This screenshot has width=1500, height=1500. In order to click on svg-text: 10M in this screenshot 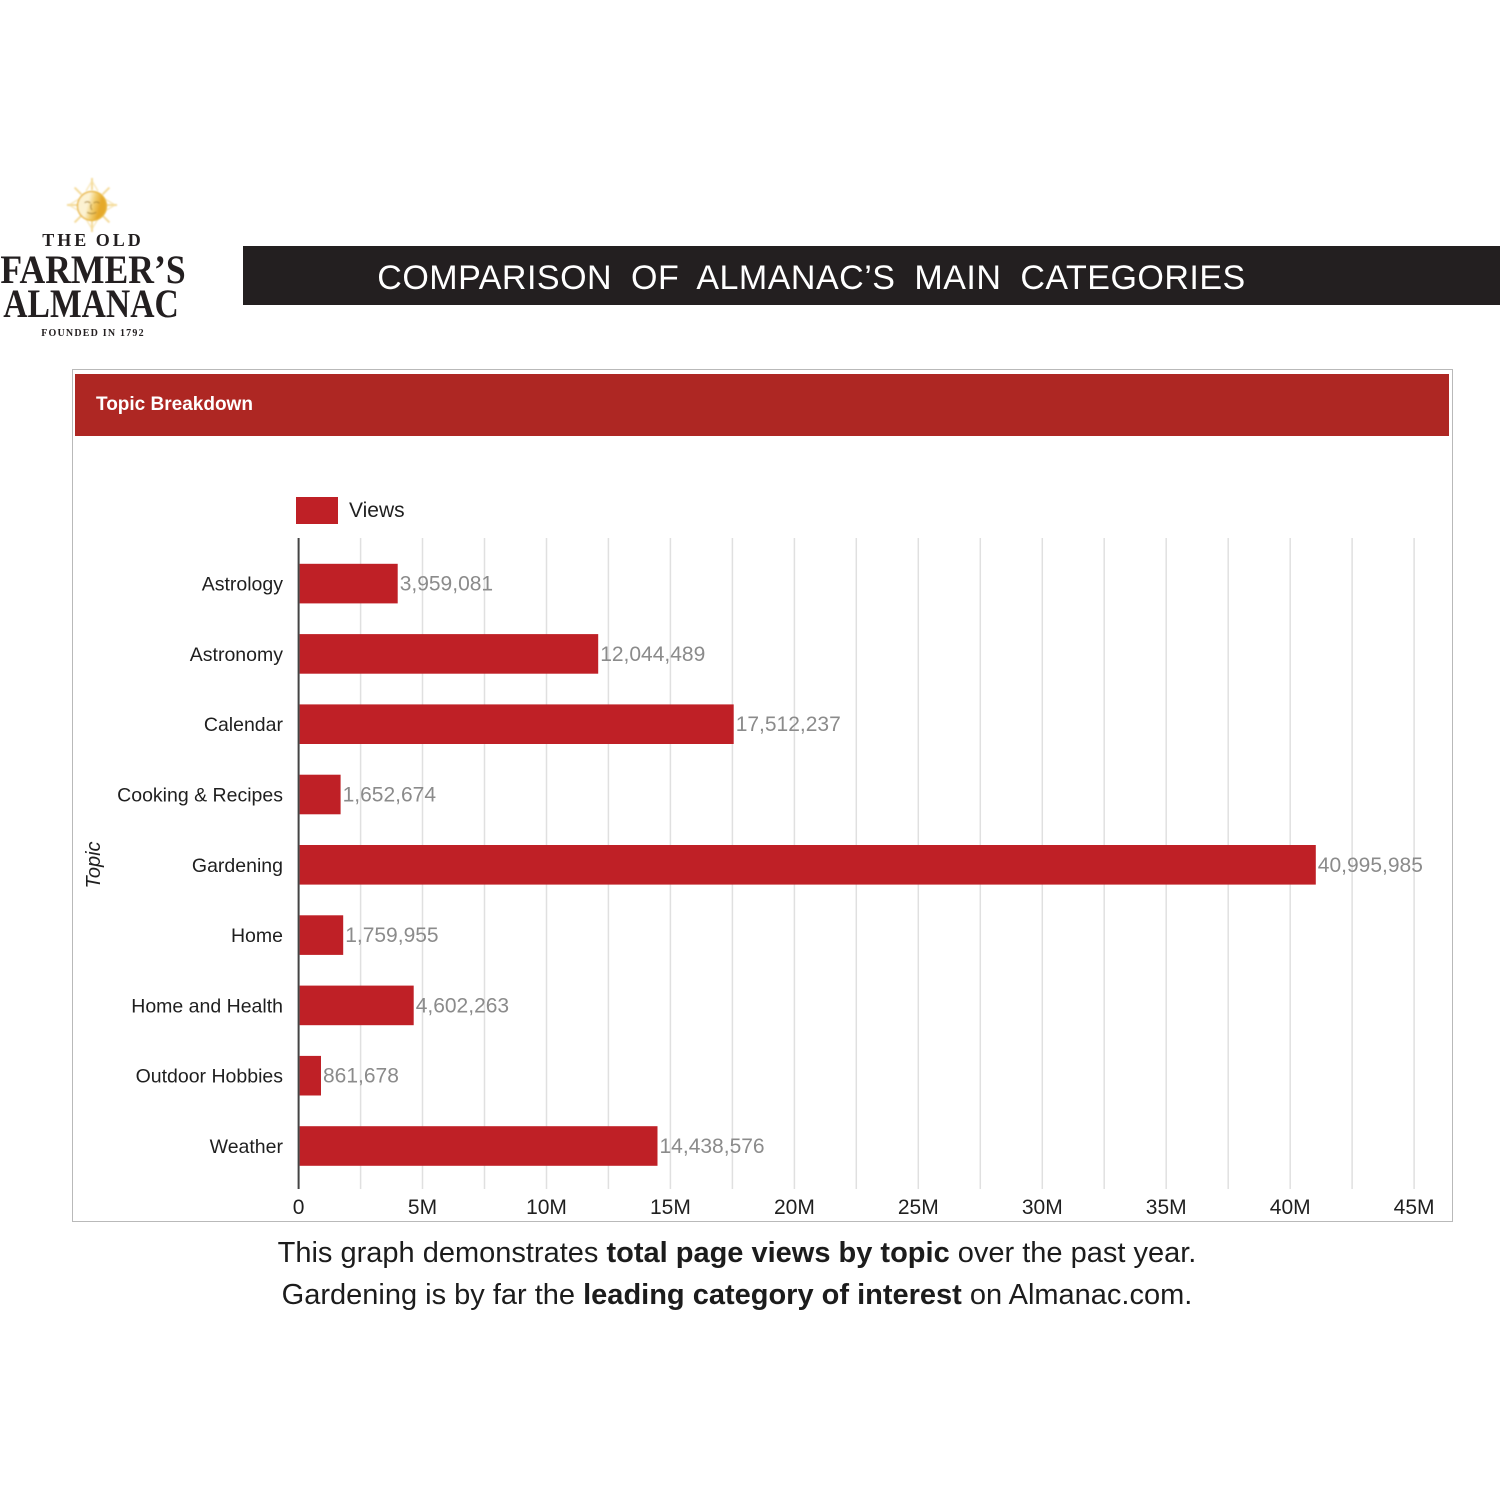, I will do `click(546, 1207)`.